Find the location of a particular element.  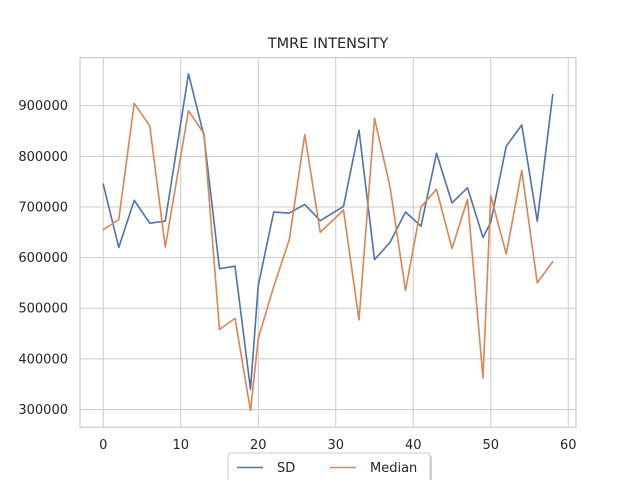

legend-label-sd: SD is located at coordinates (286, 468).